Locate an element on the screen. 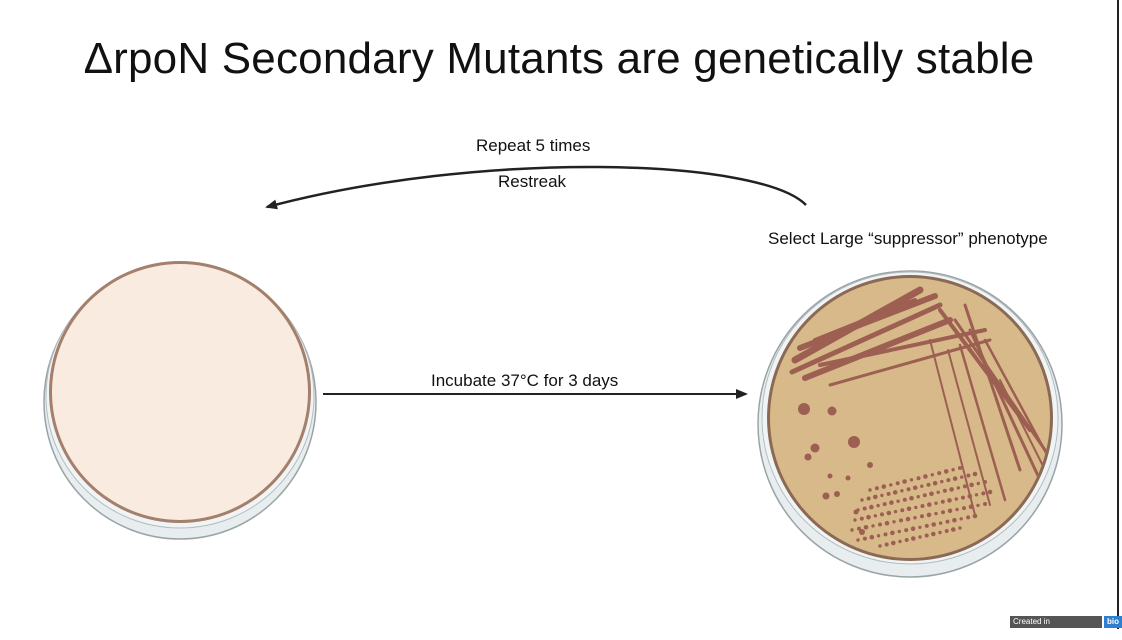 The width and height of the screenshot is (1122, 640). incubate-label: Incubate 37°C for 3 days is located at coordinates (525, 380).